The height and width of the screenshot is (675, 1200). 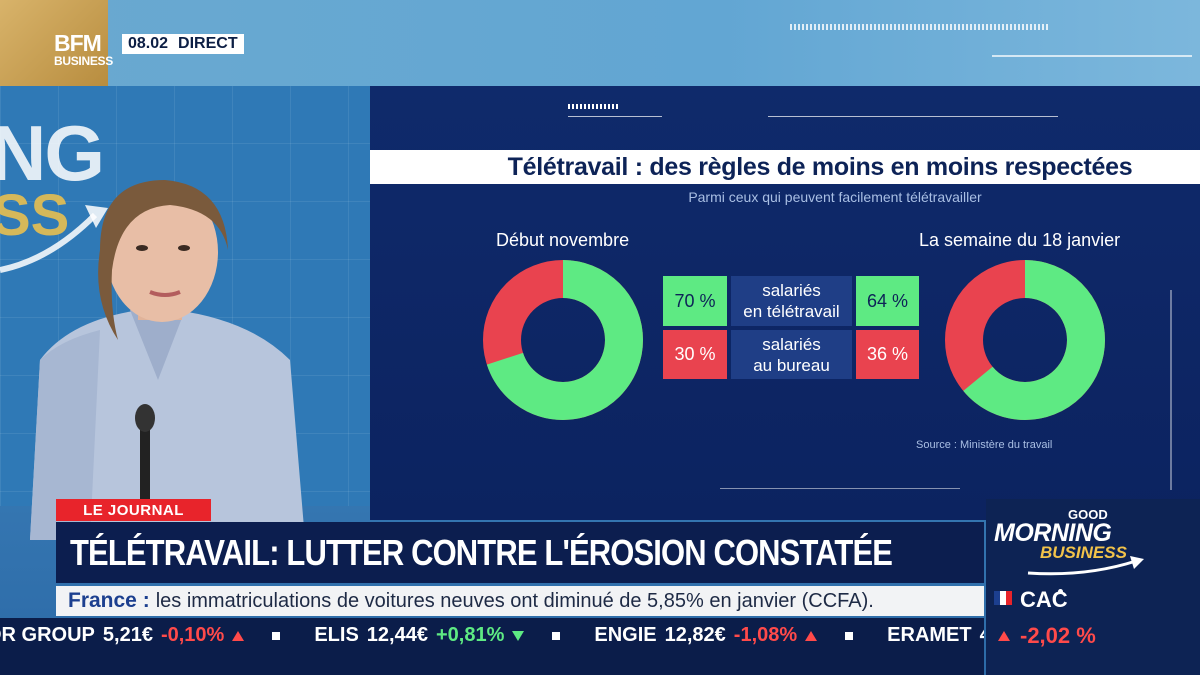 What do you see at coordinates (765, 635) in the screenshot?
I see `ticker-change: -1,08%` at bounding box center [765, 635].